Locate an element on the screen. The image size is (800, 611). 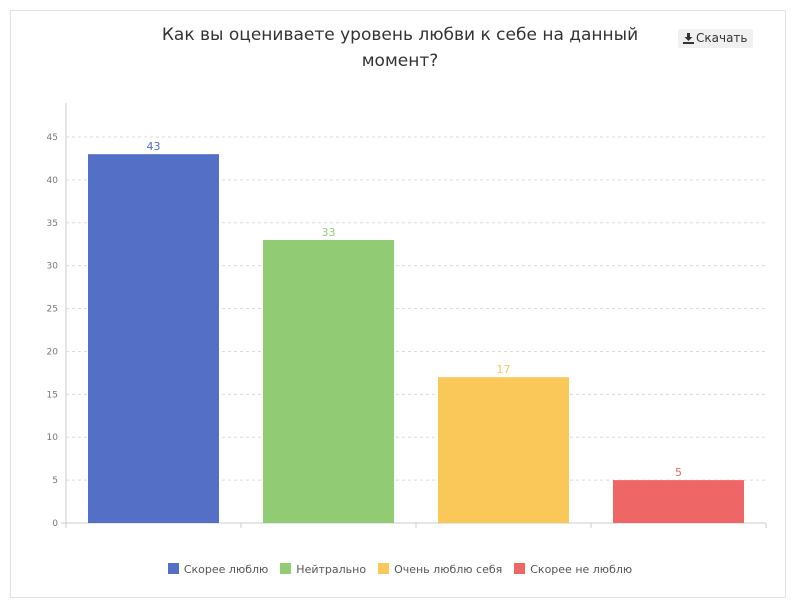
y-tick-label: 40 is located at coordinates (53, 181).